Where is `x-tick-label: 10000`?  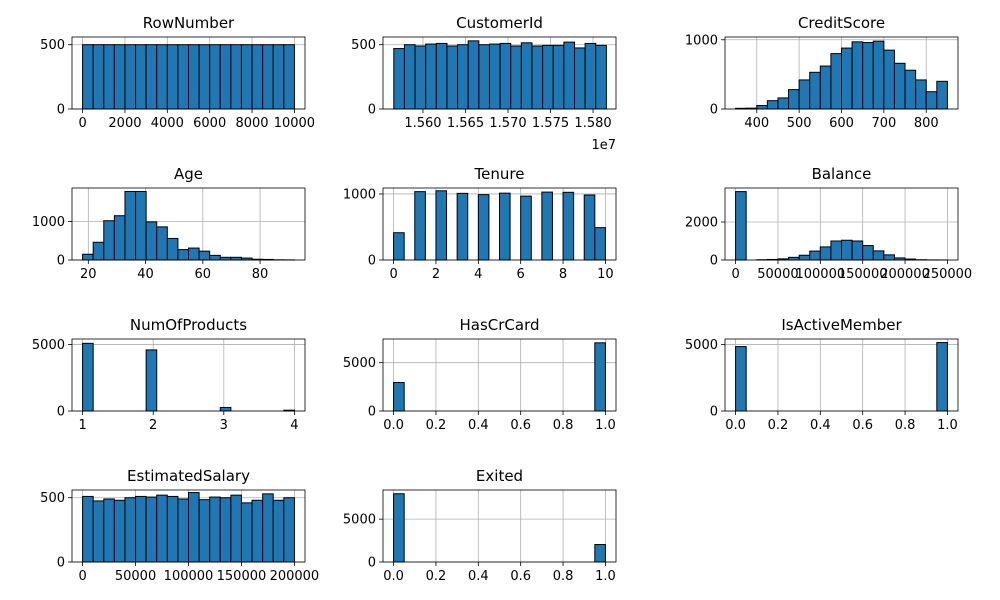
x-tick-label: 10000 is located at coordinates (294, 123).